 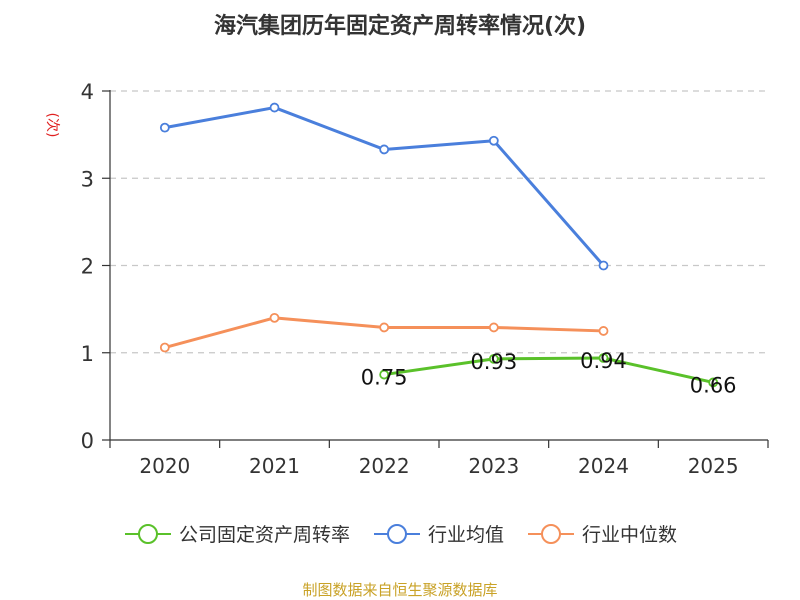 I want to click on data-label: 0.75, so click(x=384, y=378).